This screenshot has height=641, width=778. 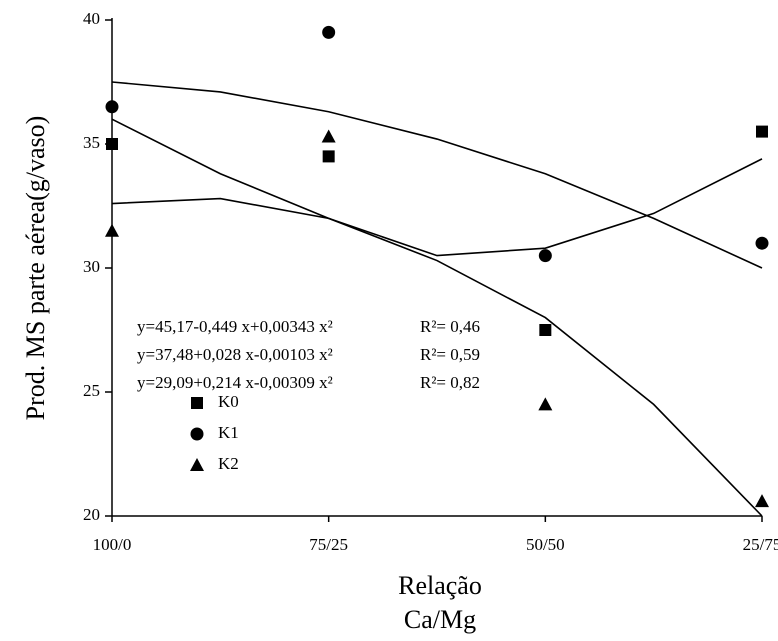 I want to click on y-tick-label: 40, so click(x=91, y=18).